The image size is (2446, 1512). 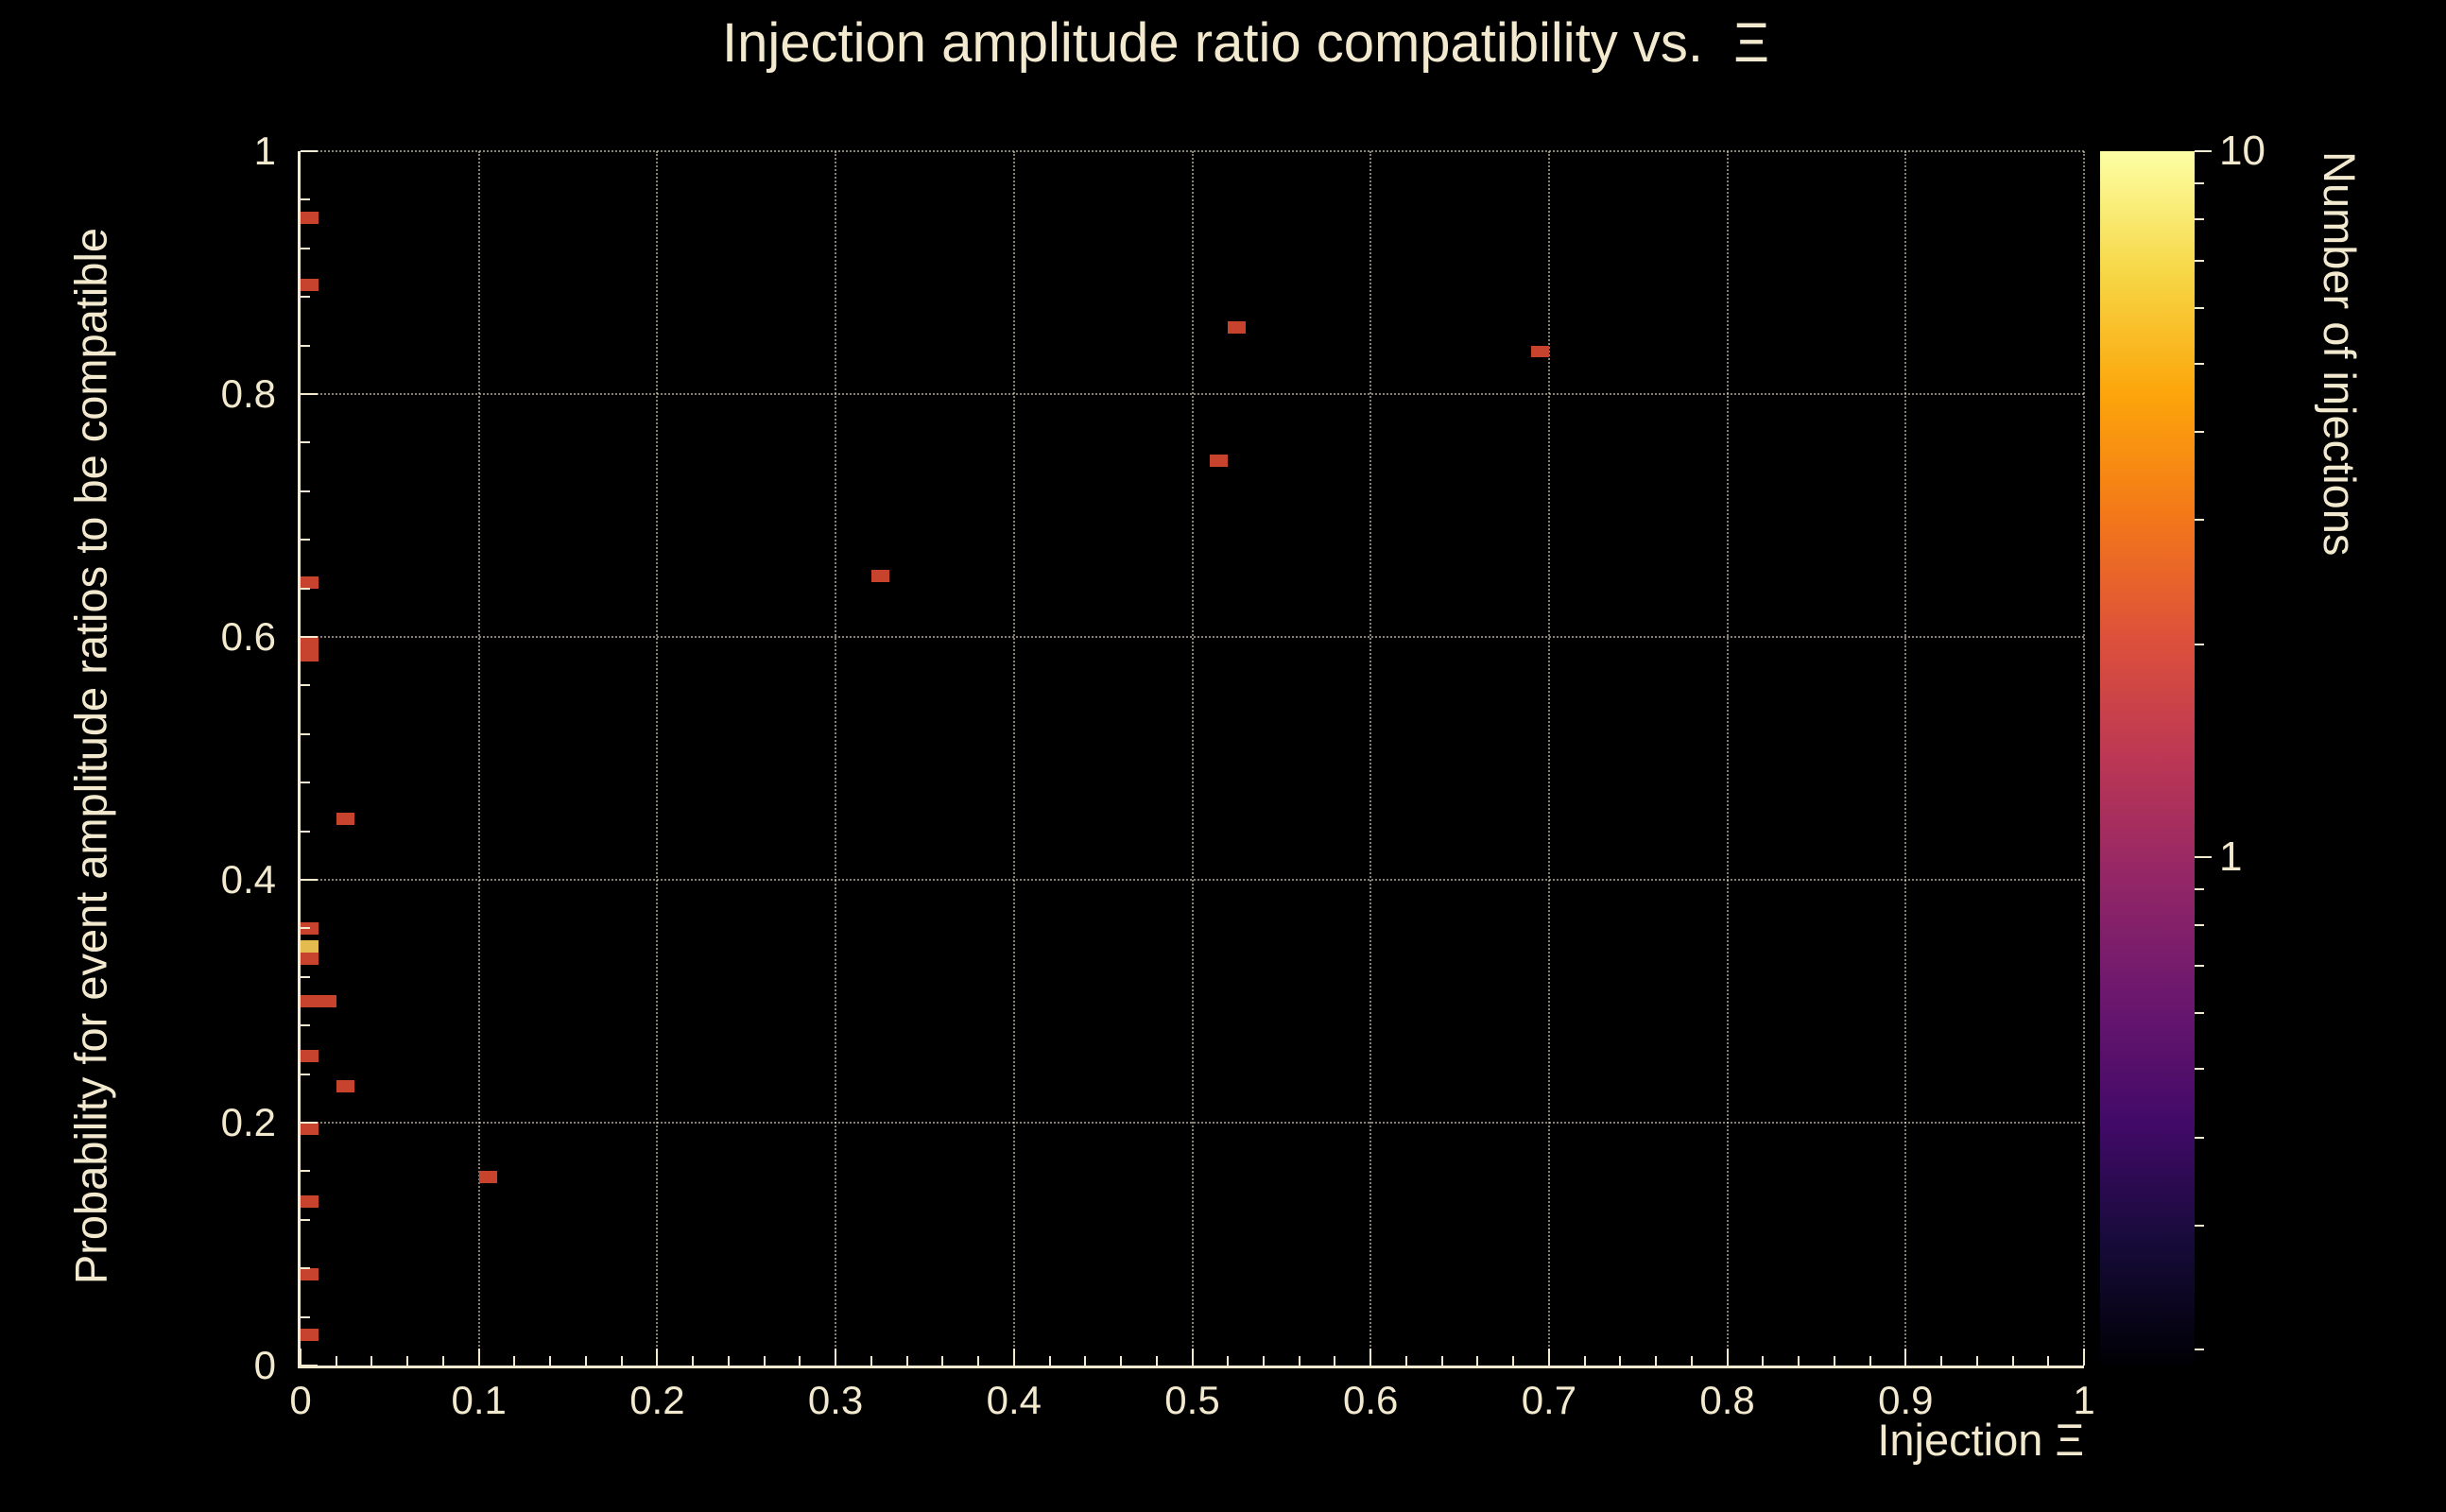 I want to click on x-tick-label: 0.1, so click(x=479, y=1400).